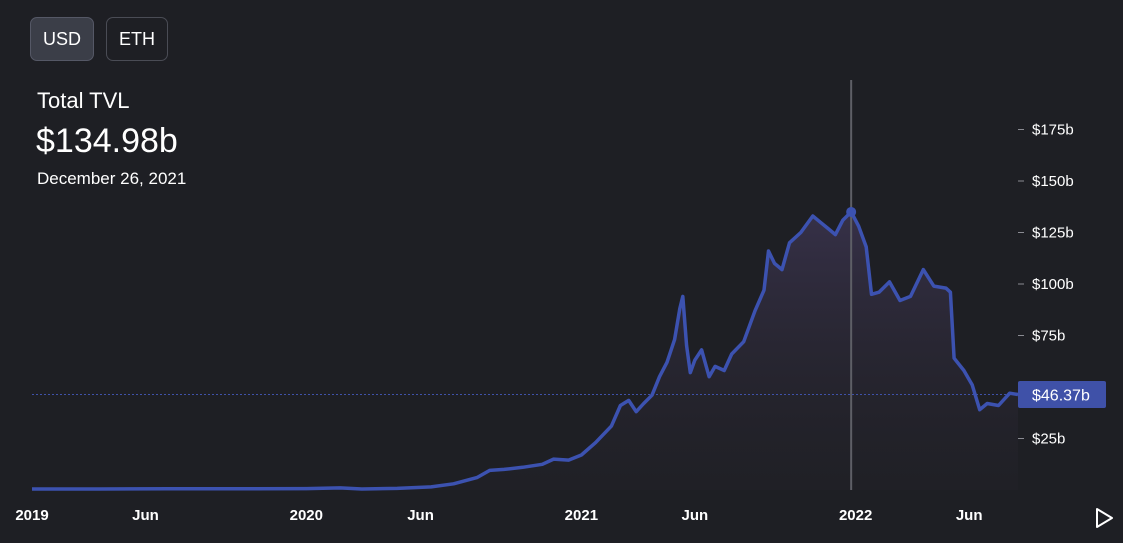 This screenshot has width=1123, height=543. I want to click on y-tick-label: $150b, so click(1053, 181).